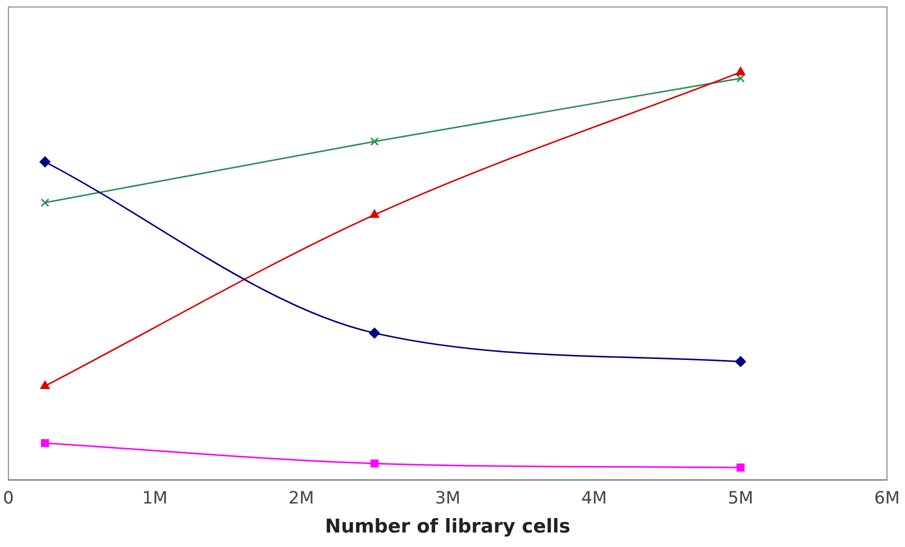  I want to click on x-tick-label: 5M, so click(741, 498).